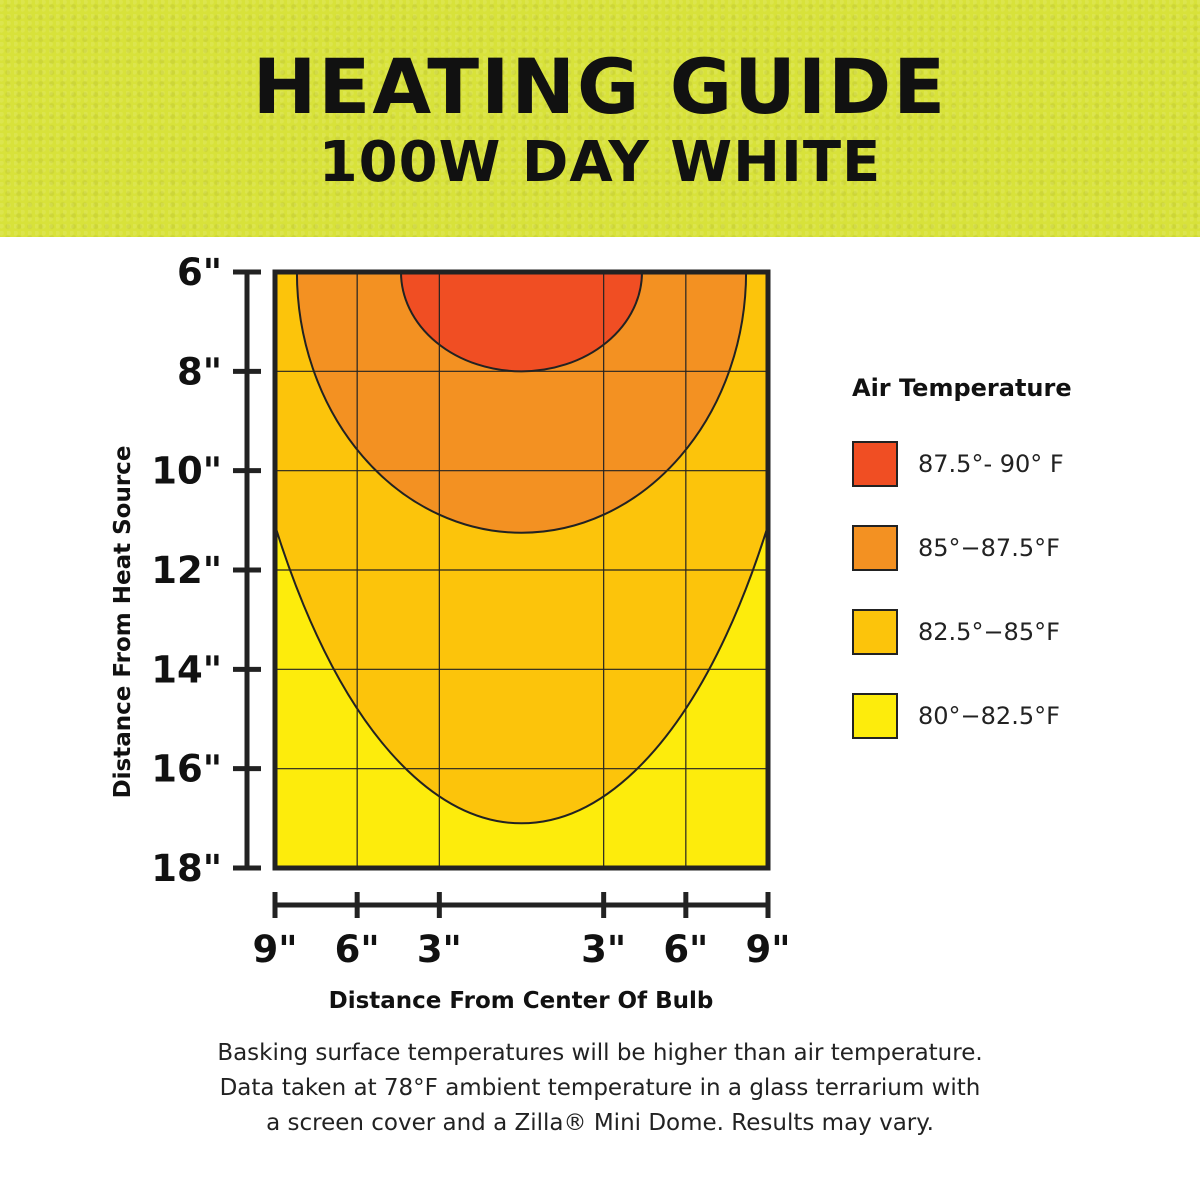 This screenshot has height=1200, width=1200. Describe the element at coordinates (123, 622) in the screenshot. I see `y-axis-title: Distance From Heat Source` at that location.